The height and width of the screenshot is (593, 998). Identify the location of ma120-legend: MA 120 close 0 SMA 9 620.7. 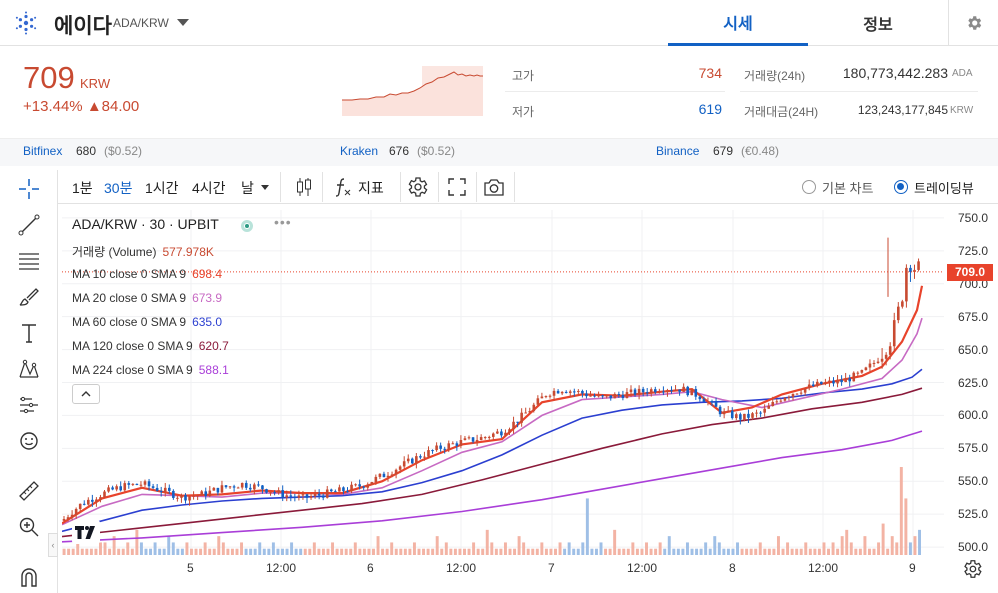
(150, 346).